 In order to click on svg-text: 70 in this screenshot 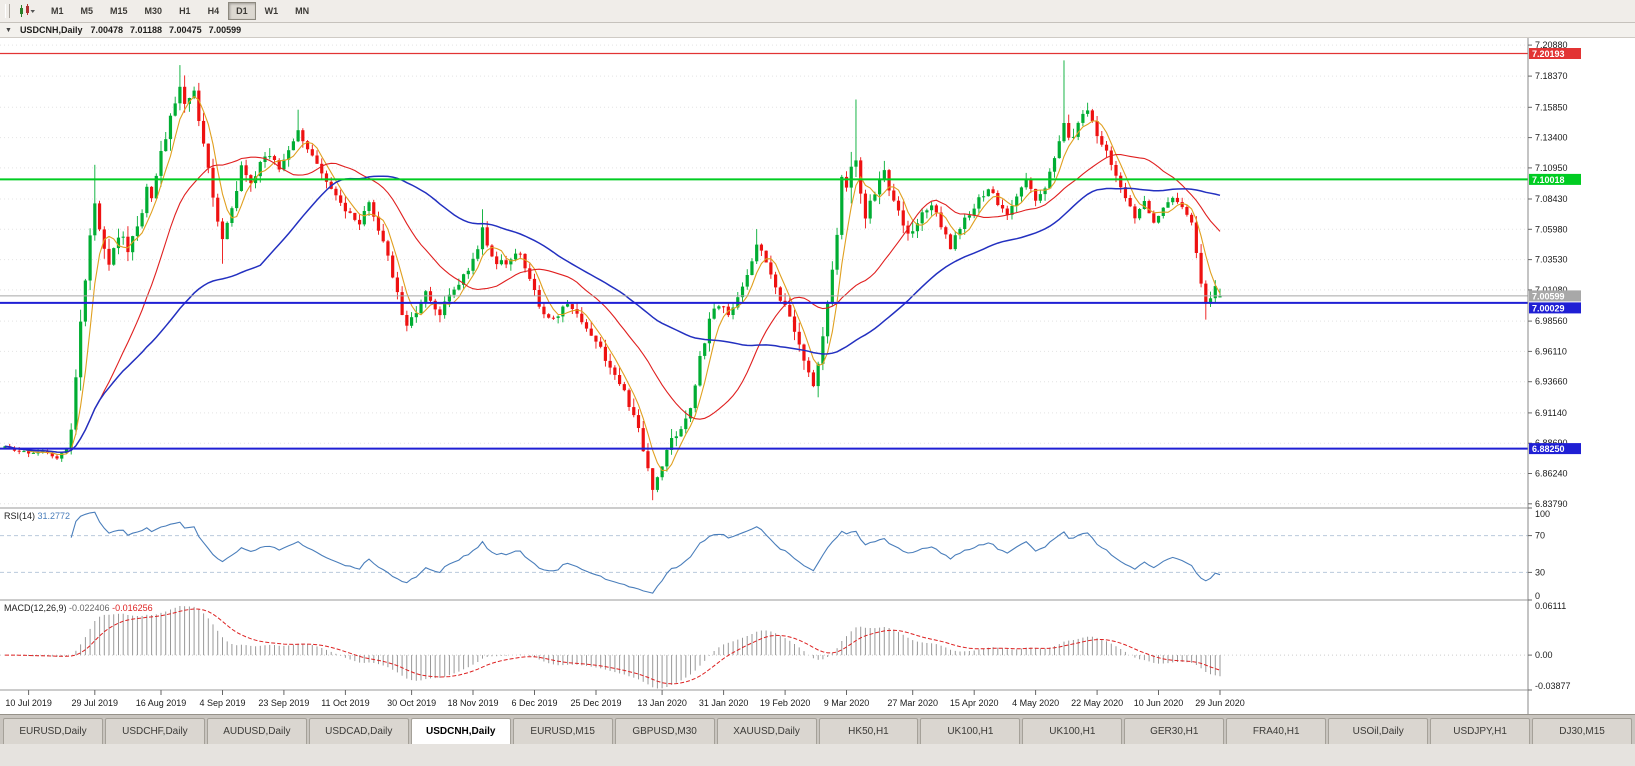, I will do `click(1540, 536)`.